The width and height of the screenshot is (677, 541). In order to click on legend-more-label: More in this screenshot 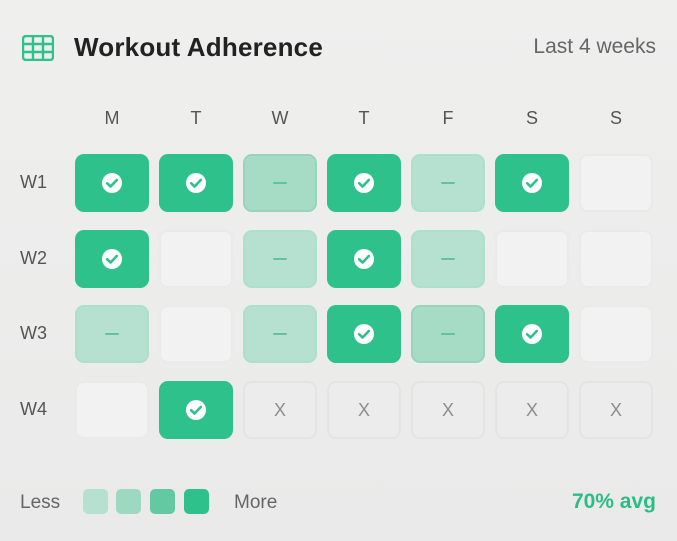, I will do `click(256, 502)`.